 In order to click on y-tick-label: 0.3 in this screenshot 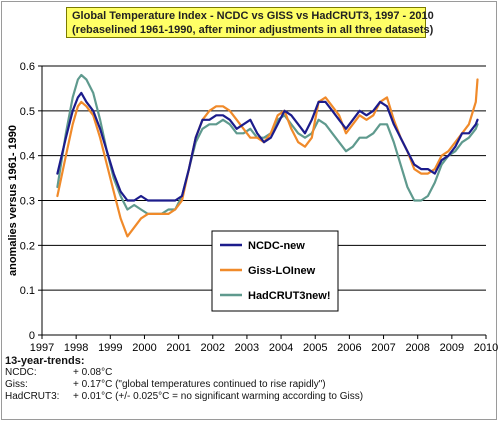, I will do `click(27, 202)`.